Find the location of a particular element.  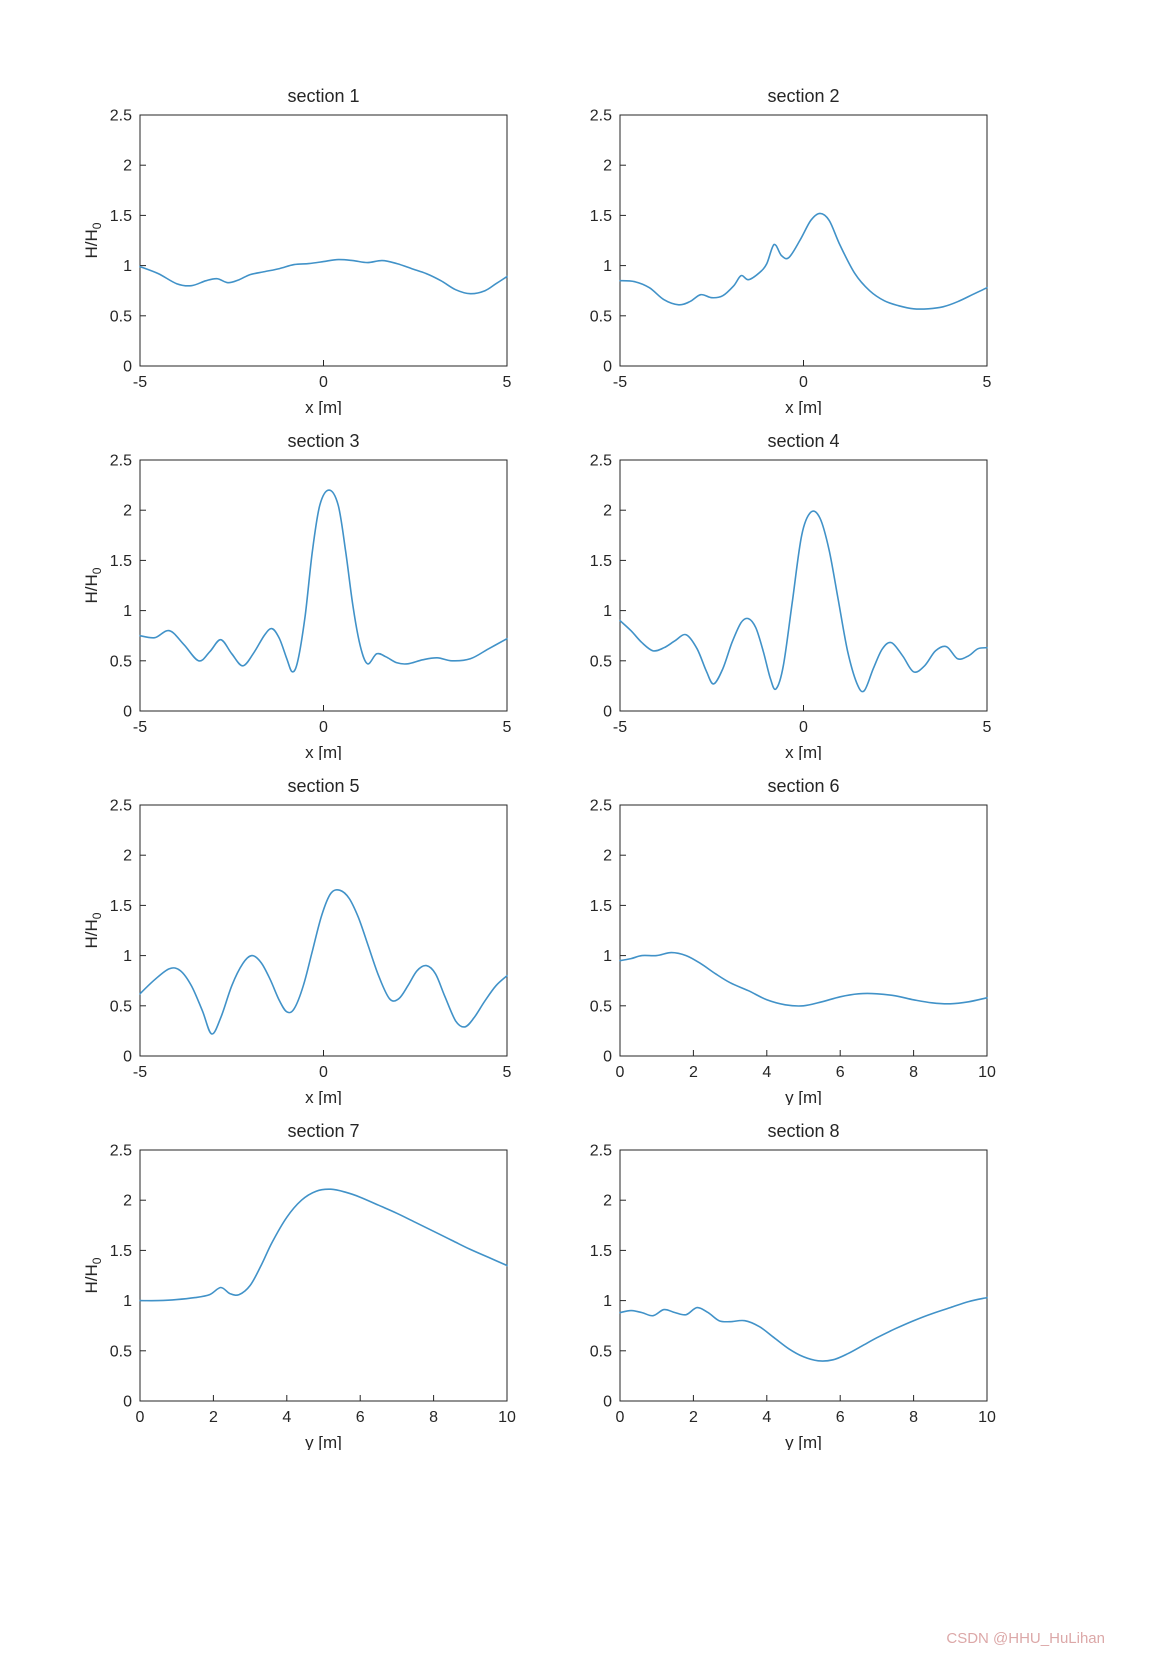

csdn-watermark: CSDN @HHU_HuLihan is located at coordinates (1025, 1638).